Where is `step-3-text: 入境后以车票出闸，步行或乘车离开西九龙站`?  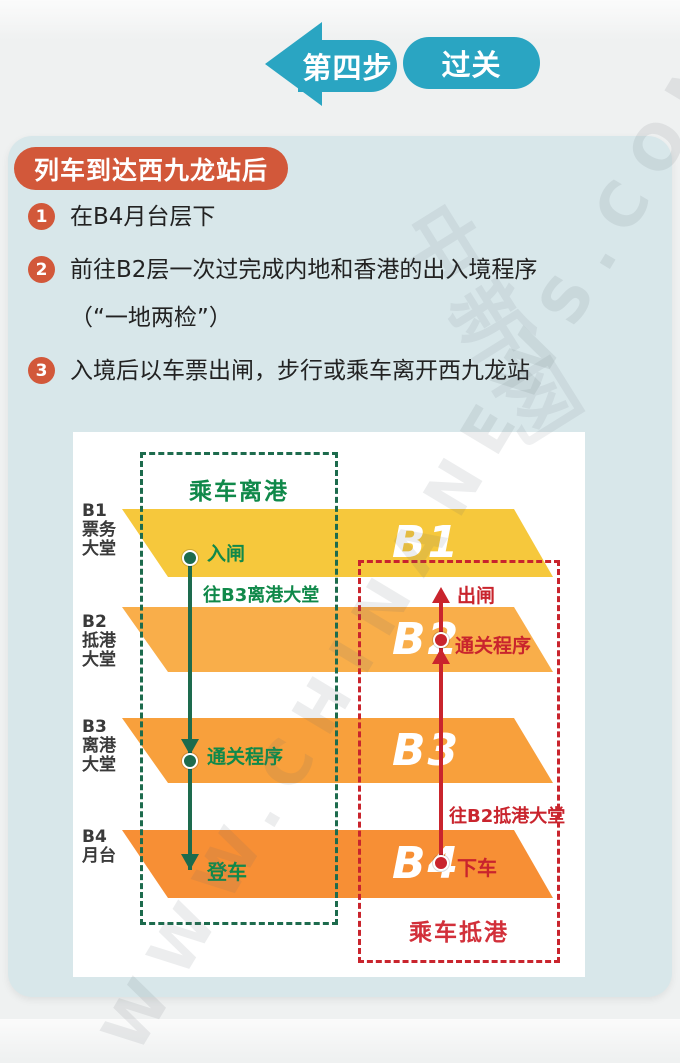
step-3-text: 入境后以车票出闸，步行或乘车离开西九龙站 is located at coordinates (300, 371).